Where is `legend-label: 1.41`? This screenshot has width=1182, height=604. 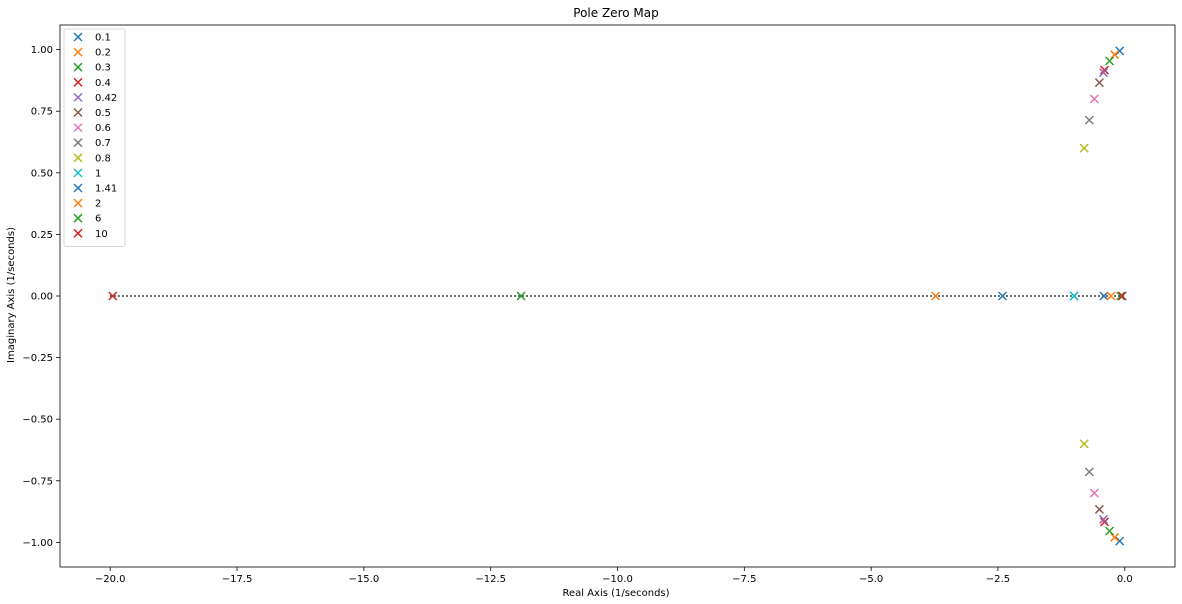
legend-label: 1.41 is located at coordinates (106, 189).